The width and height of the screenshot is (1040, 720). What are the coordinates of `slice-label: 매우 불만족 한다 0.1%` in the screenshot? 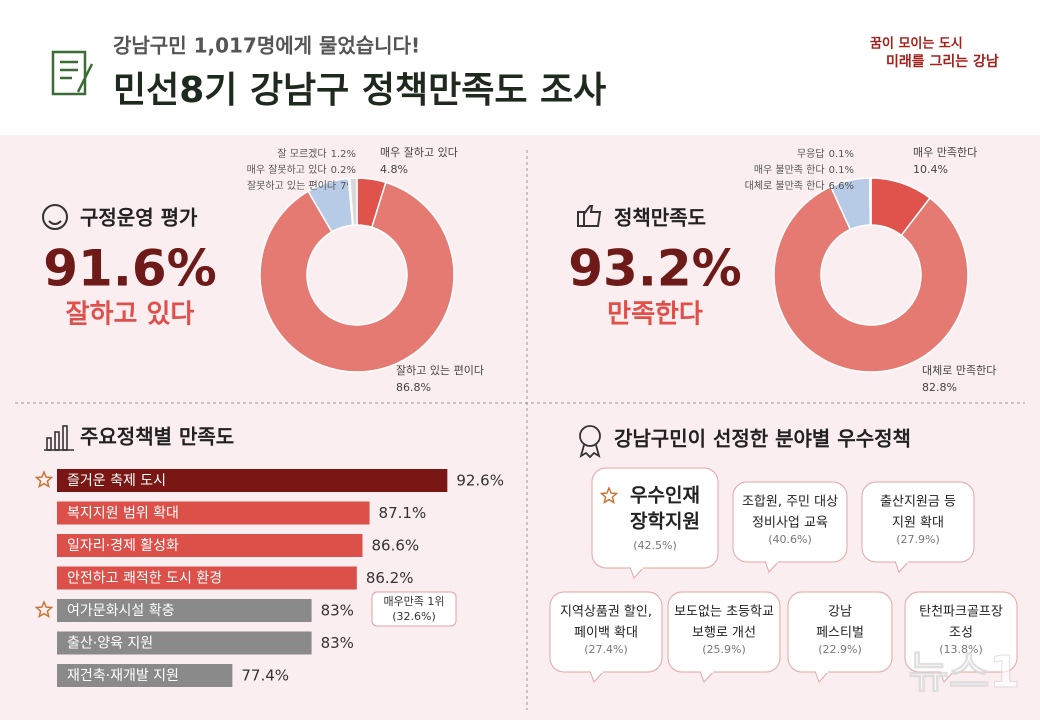 It's located at (804, 170).